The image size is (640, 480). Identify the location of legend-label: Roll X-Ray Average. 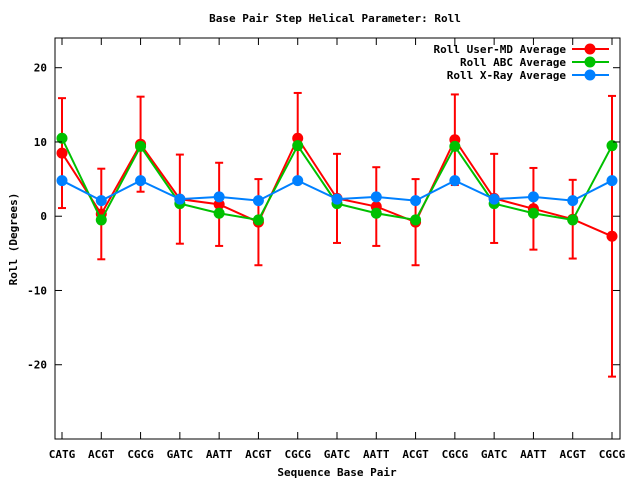
(507, 75).